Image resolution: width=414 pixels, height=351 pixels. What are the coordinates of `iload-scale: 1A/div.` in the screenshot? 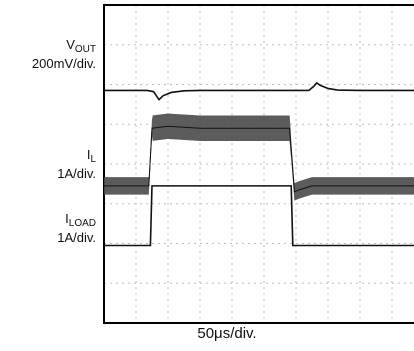 It's located at (76, 237).